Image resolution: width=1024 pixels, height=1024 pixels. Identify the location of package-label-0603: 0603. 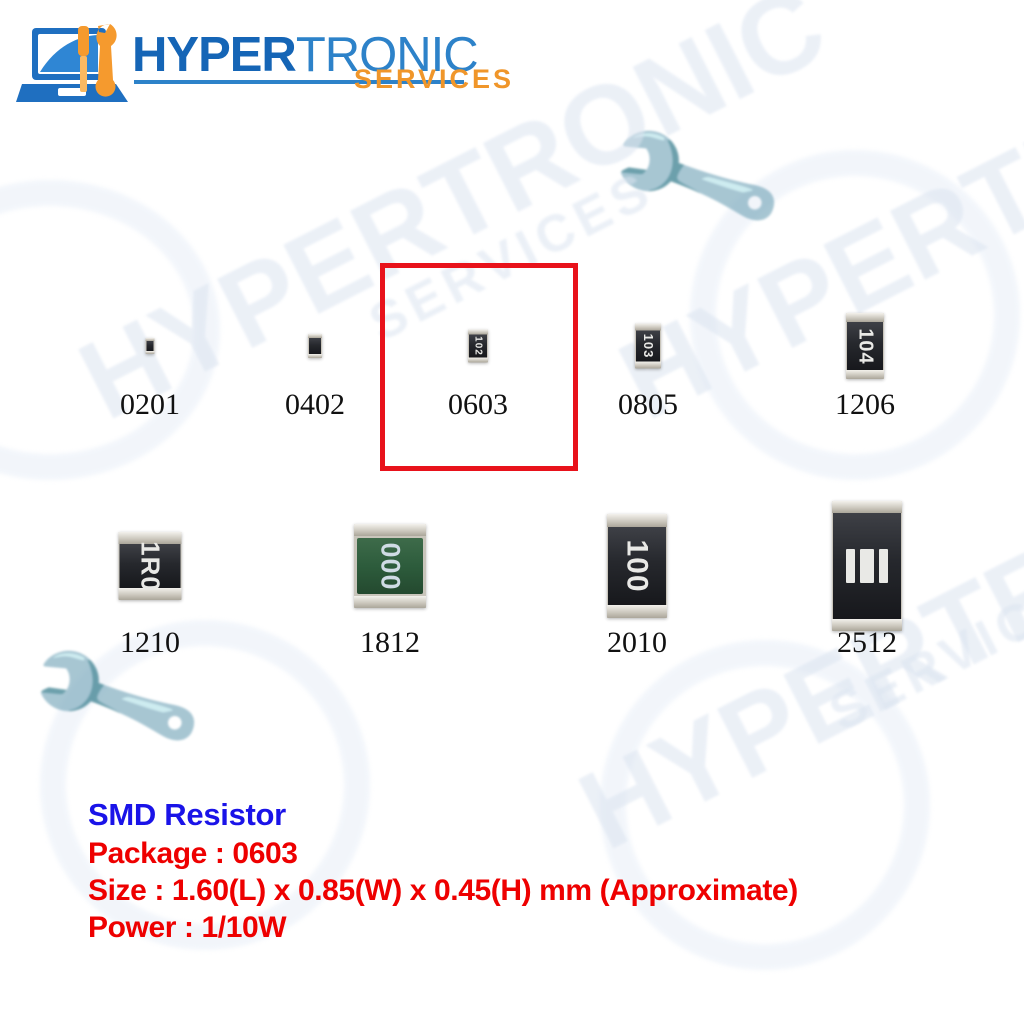
(478, 404).